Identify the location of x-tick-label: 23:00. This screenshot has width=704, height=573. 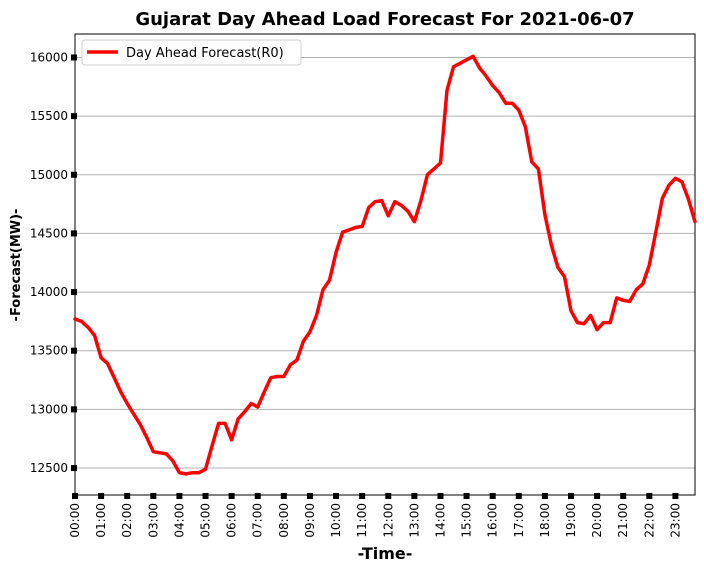
(675, 520).